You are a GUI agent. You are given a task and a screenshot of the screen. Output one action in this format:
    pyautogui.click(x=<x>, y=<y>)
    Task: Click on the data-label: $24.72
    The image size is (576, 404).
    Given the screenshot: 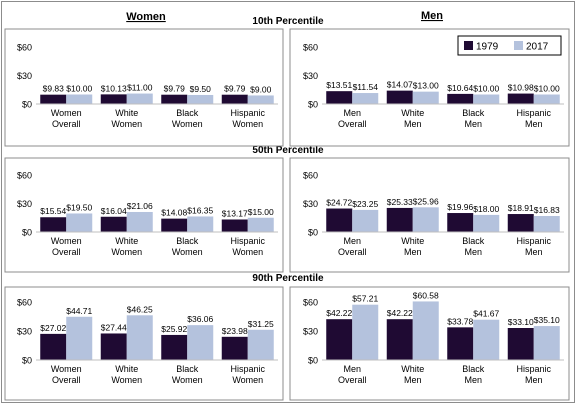 What is the action you would take?
    pyautogui.click(x=339, y=203)
    